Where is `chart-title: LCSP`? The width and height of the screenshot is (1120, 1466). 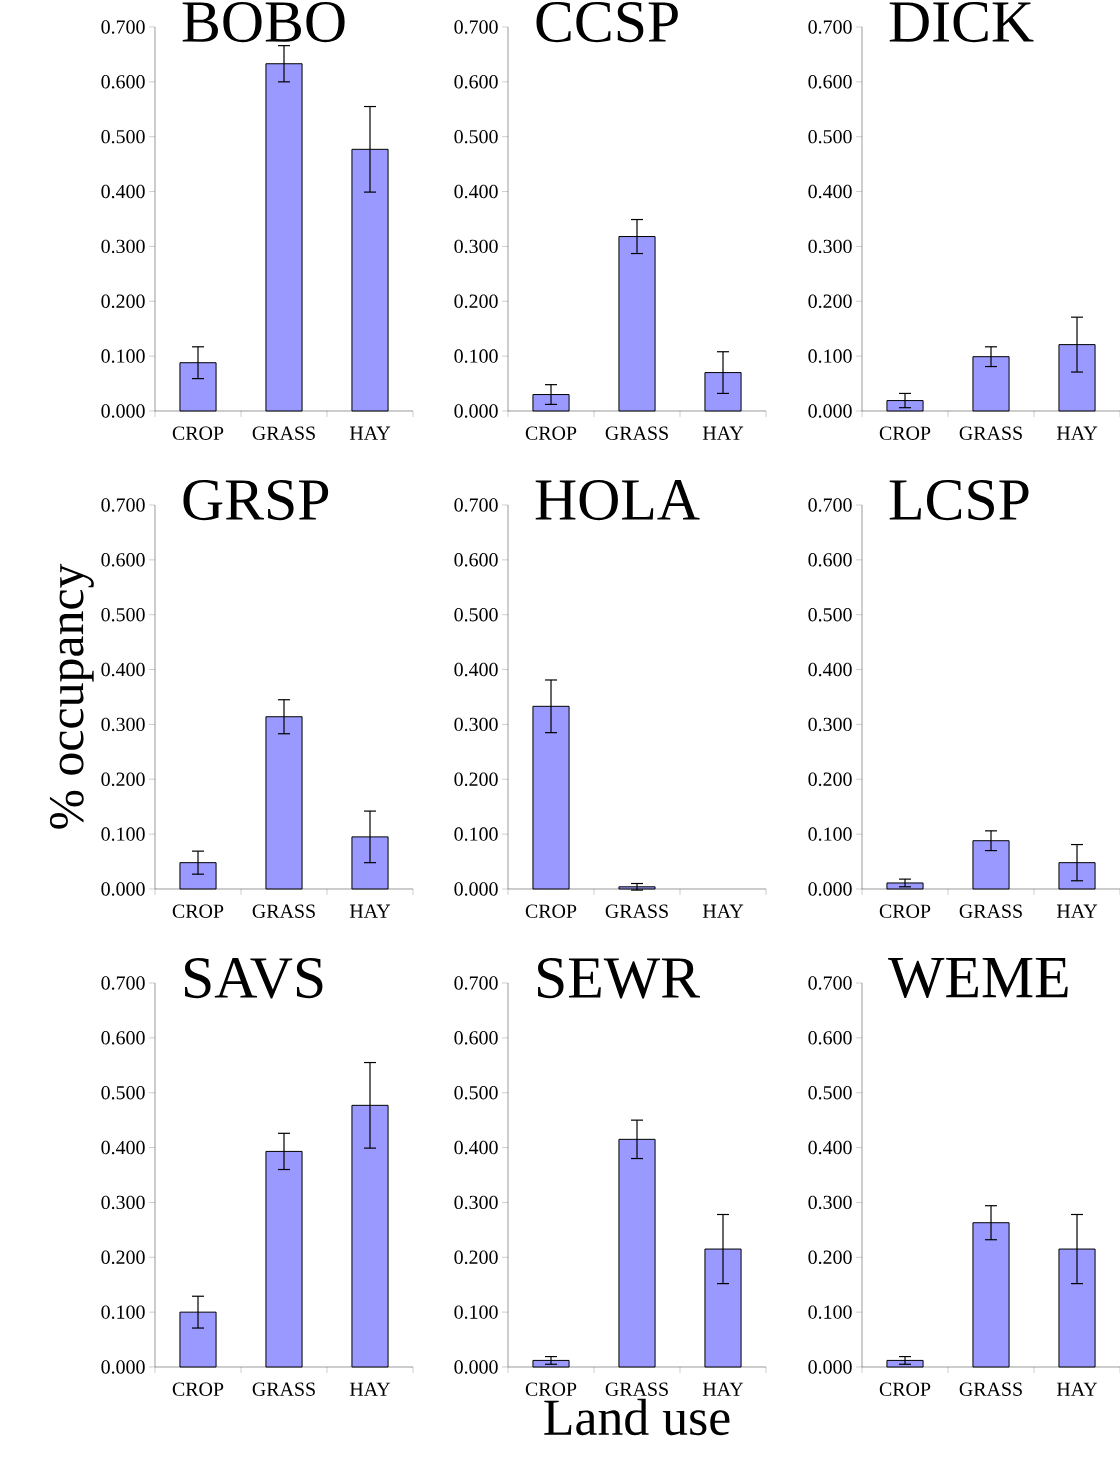
chart-title: LCSP is located at coordinates (959, 500).